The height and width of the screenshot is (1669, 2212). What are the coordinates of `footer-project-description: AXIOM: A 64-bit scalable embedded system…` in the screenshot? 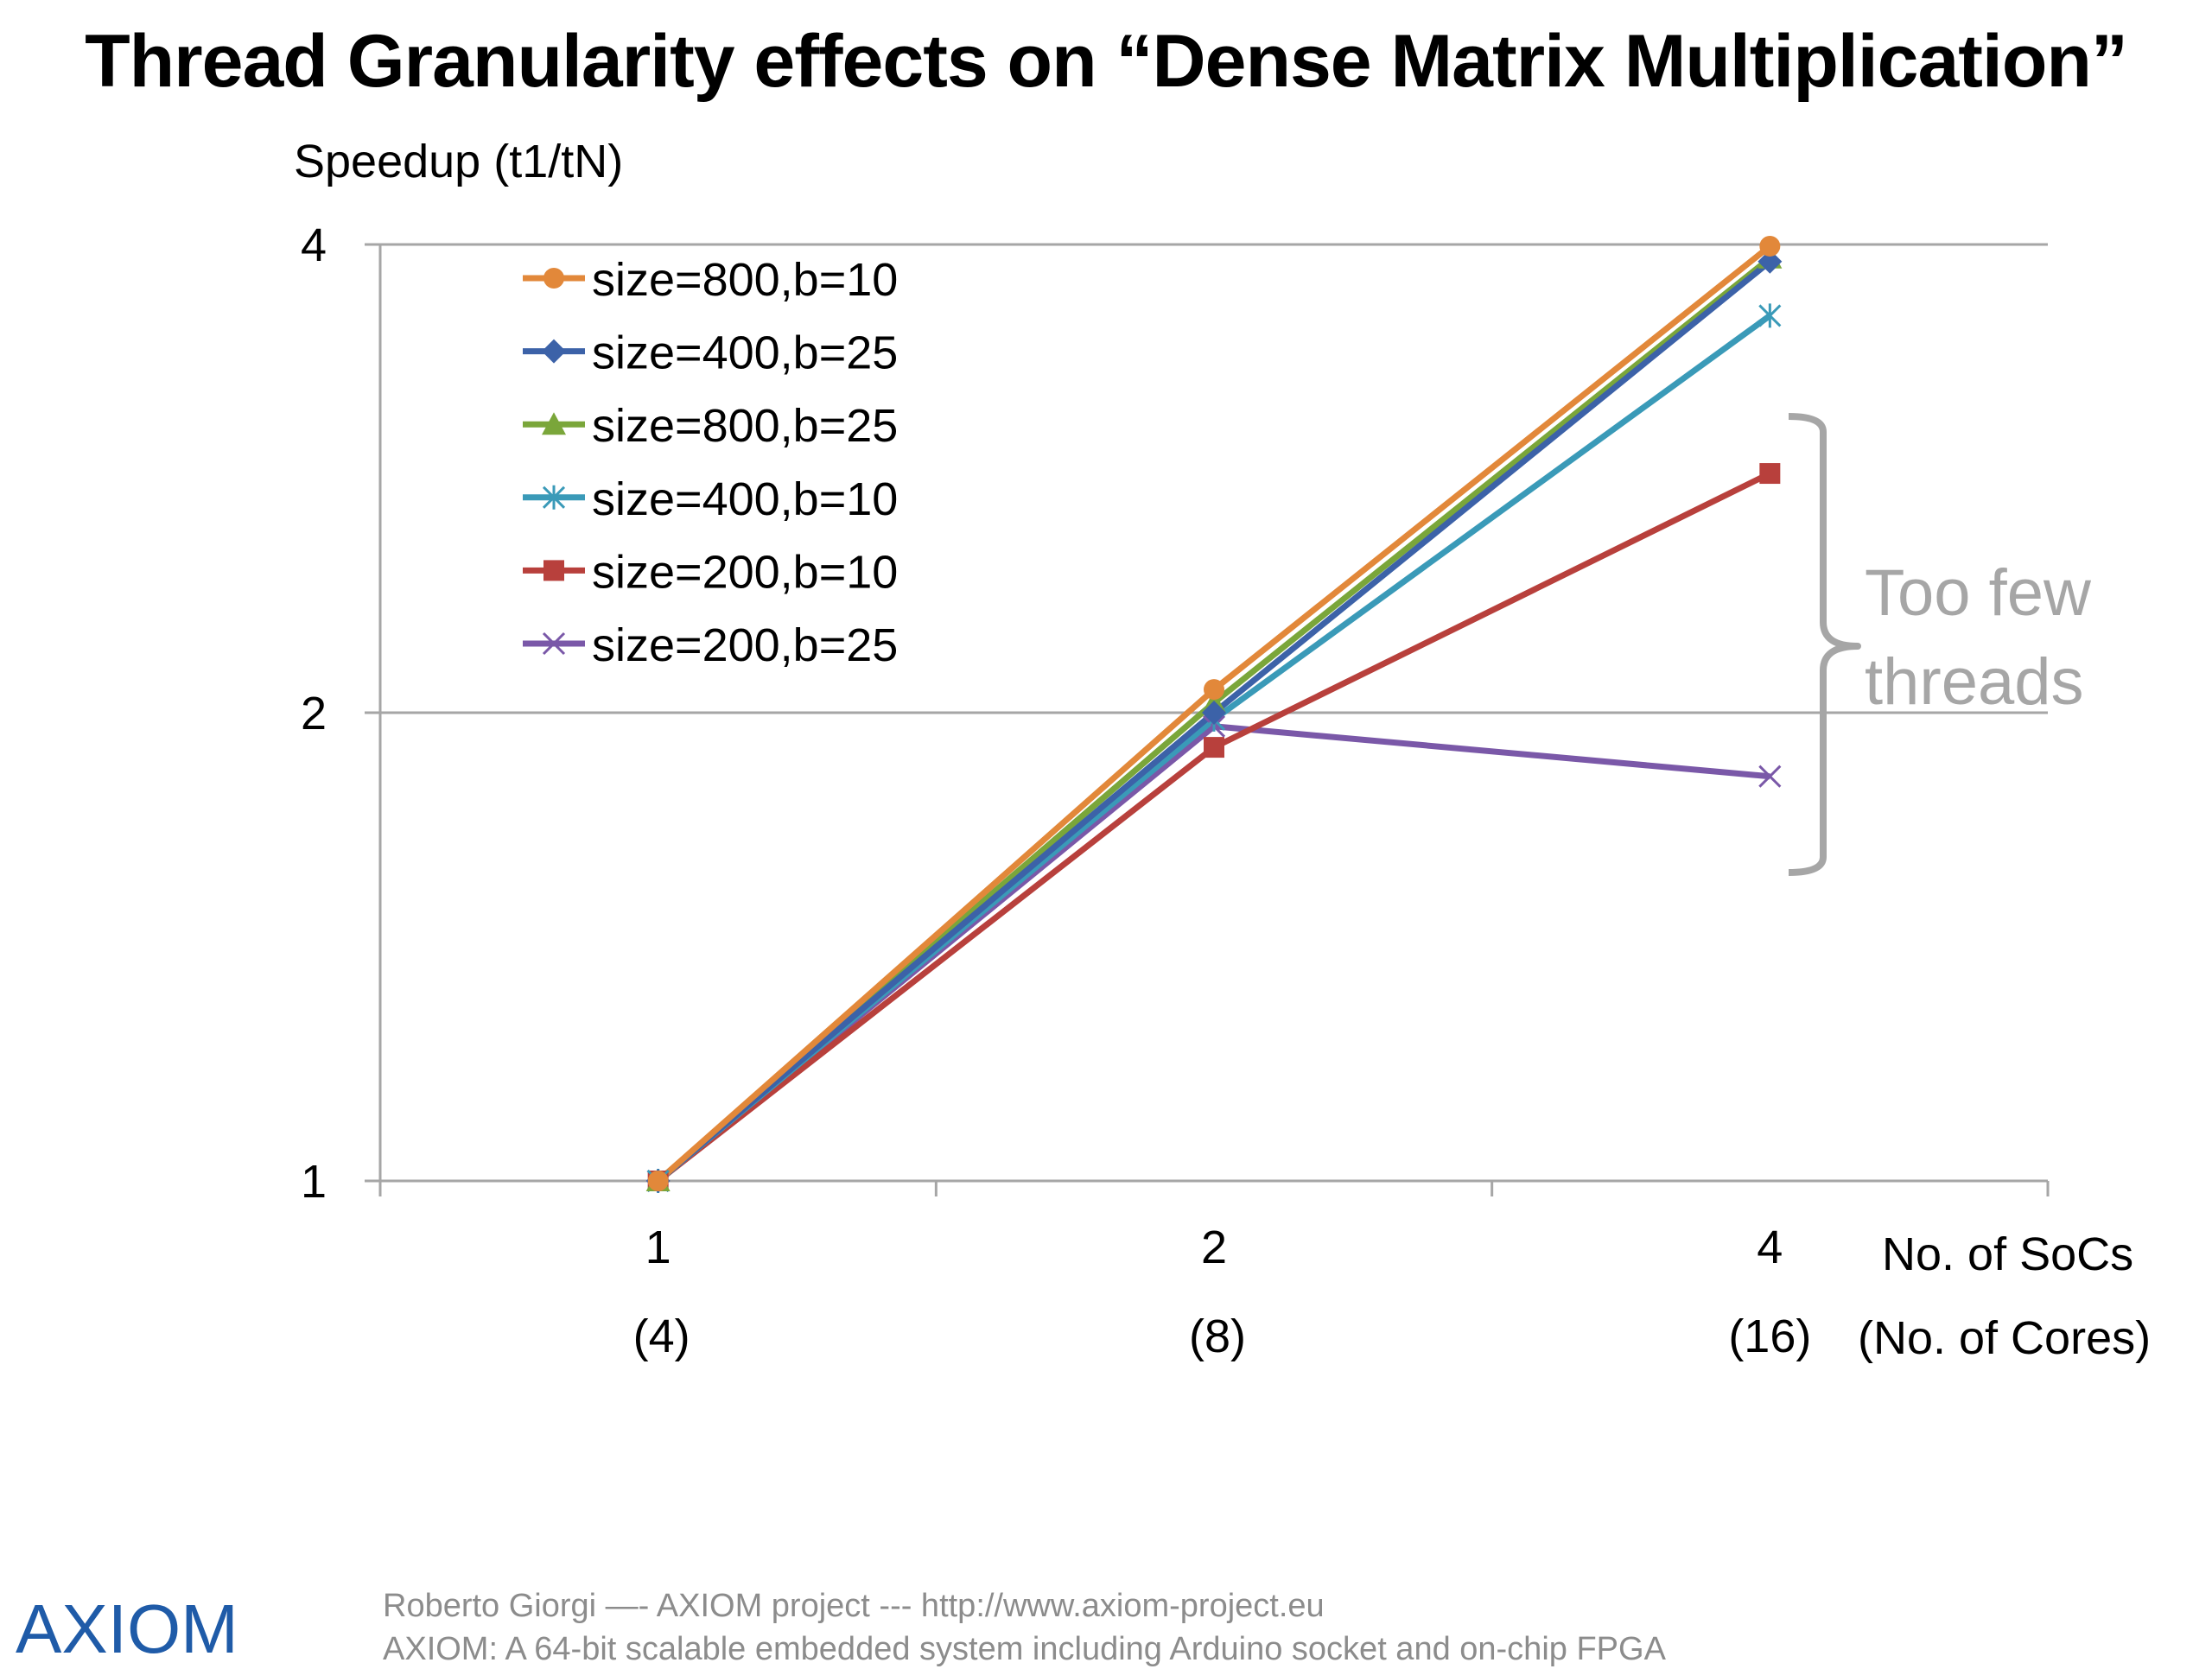 It's located at (1024, 1649).